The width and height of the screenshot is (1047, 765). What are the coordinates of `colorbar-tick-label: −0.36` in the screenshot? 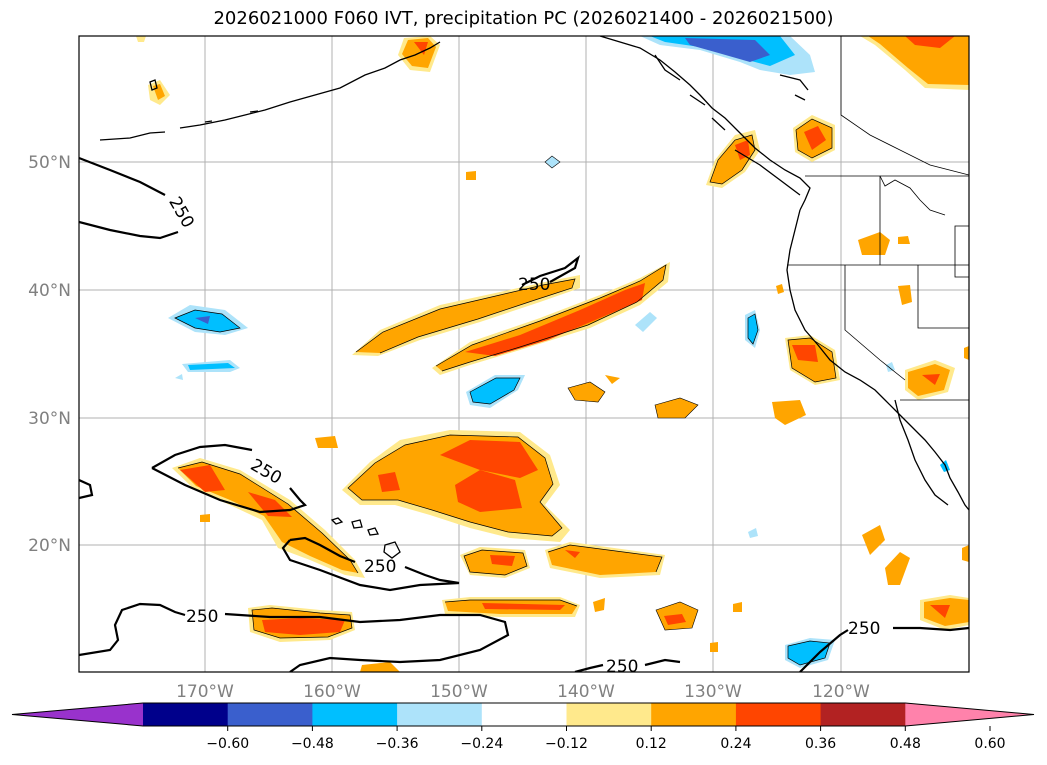 It's located at (397, 744).